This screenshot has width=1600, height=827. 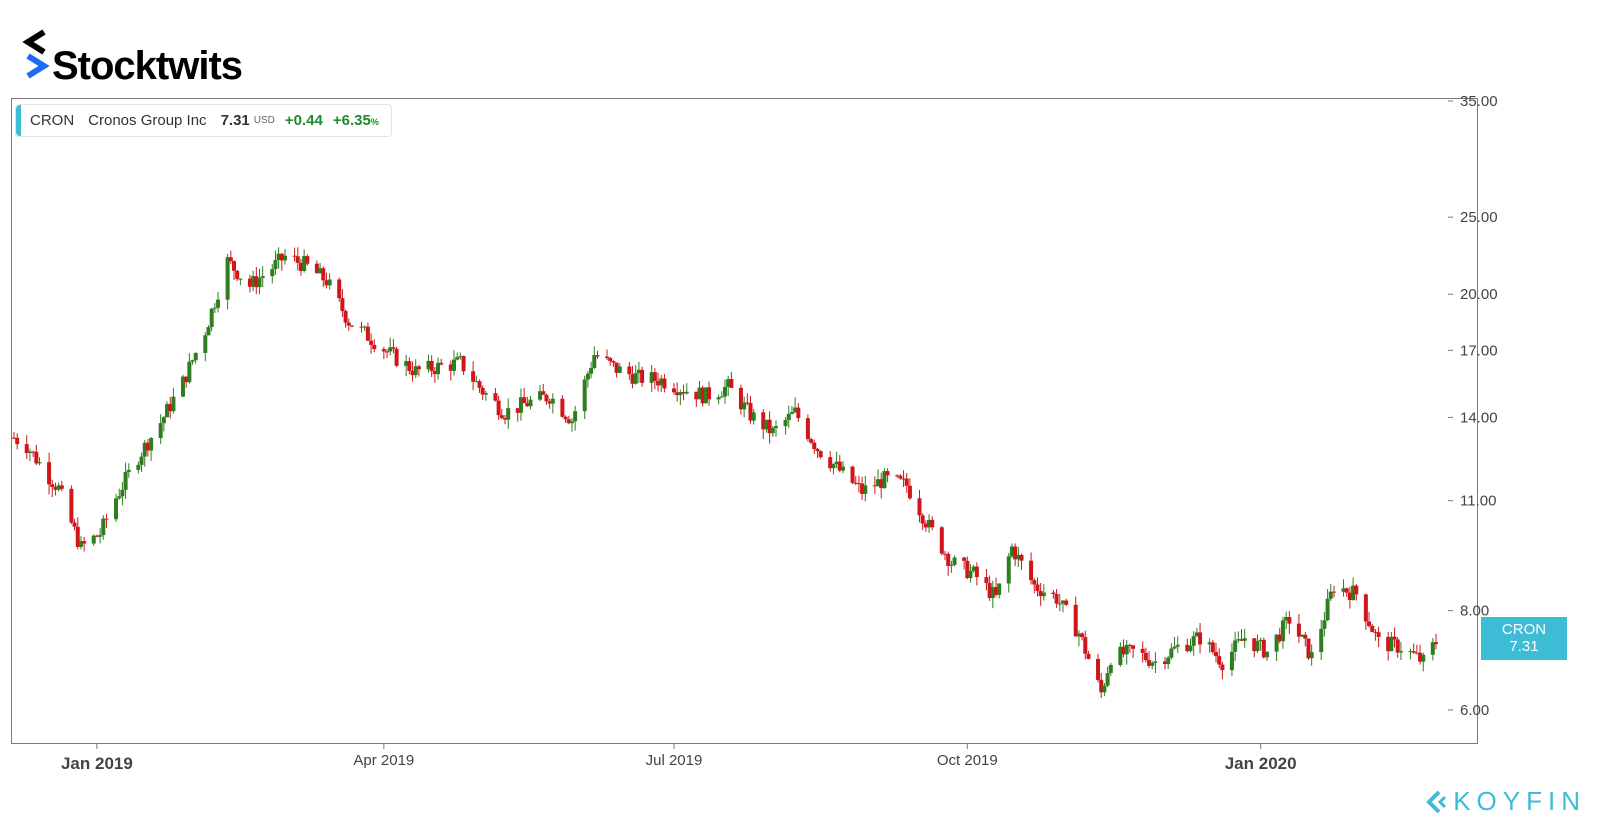 I want to click on stocktwits-logo: Stocktwits, so click(x=132, y=52).